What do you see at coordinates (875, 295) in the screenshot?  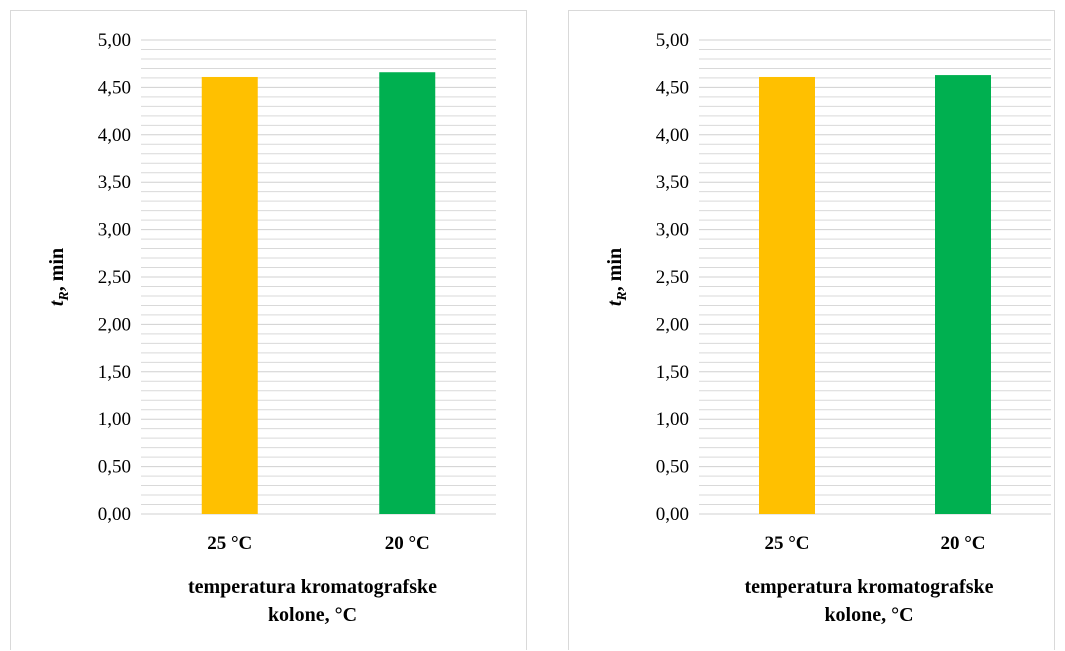 I see `bars` at bounding box center [875, 295].